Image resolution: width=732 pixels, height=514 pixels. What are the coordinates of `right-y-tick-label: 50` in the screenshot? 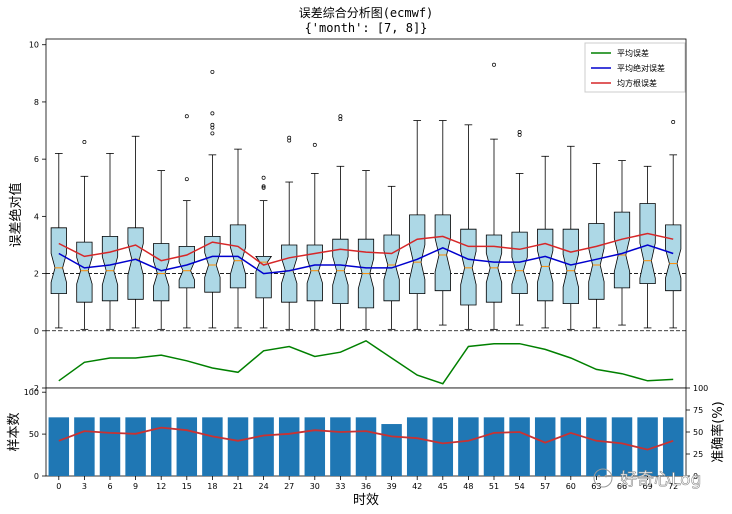 It's located at (698, 432).